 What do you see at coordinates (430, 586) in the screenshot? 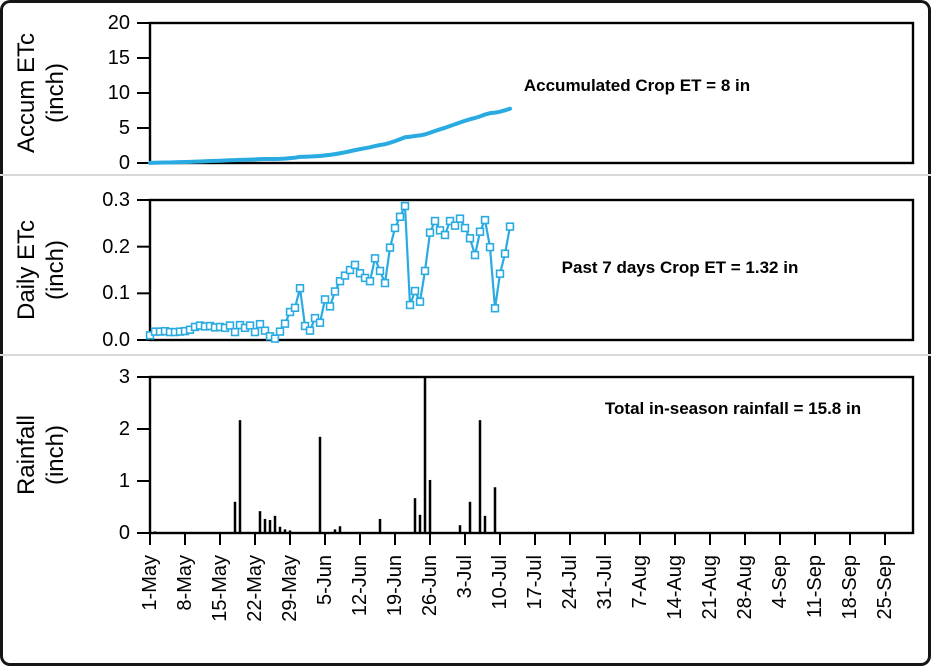
I see `x-tick-label: 26-Jun` at bounding box center [430, 586].